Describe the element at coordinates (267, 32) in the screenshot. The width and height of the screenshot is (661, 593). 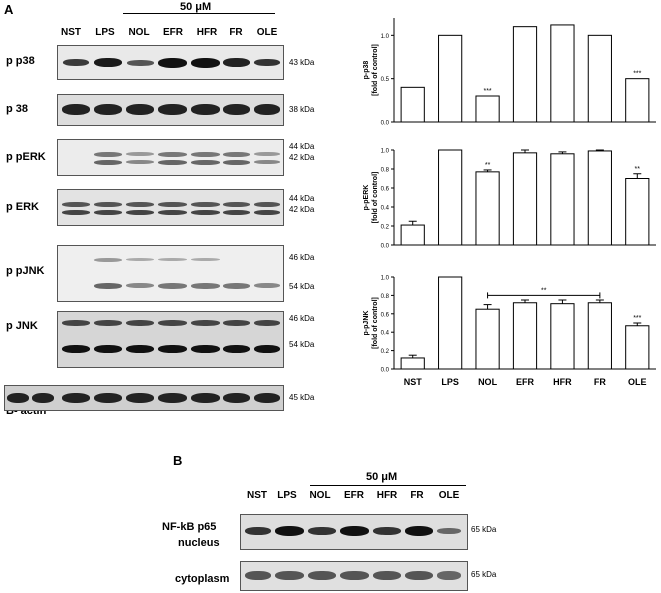
I see `lane-label-ole: OLE` at that location.